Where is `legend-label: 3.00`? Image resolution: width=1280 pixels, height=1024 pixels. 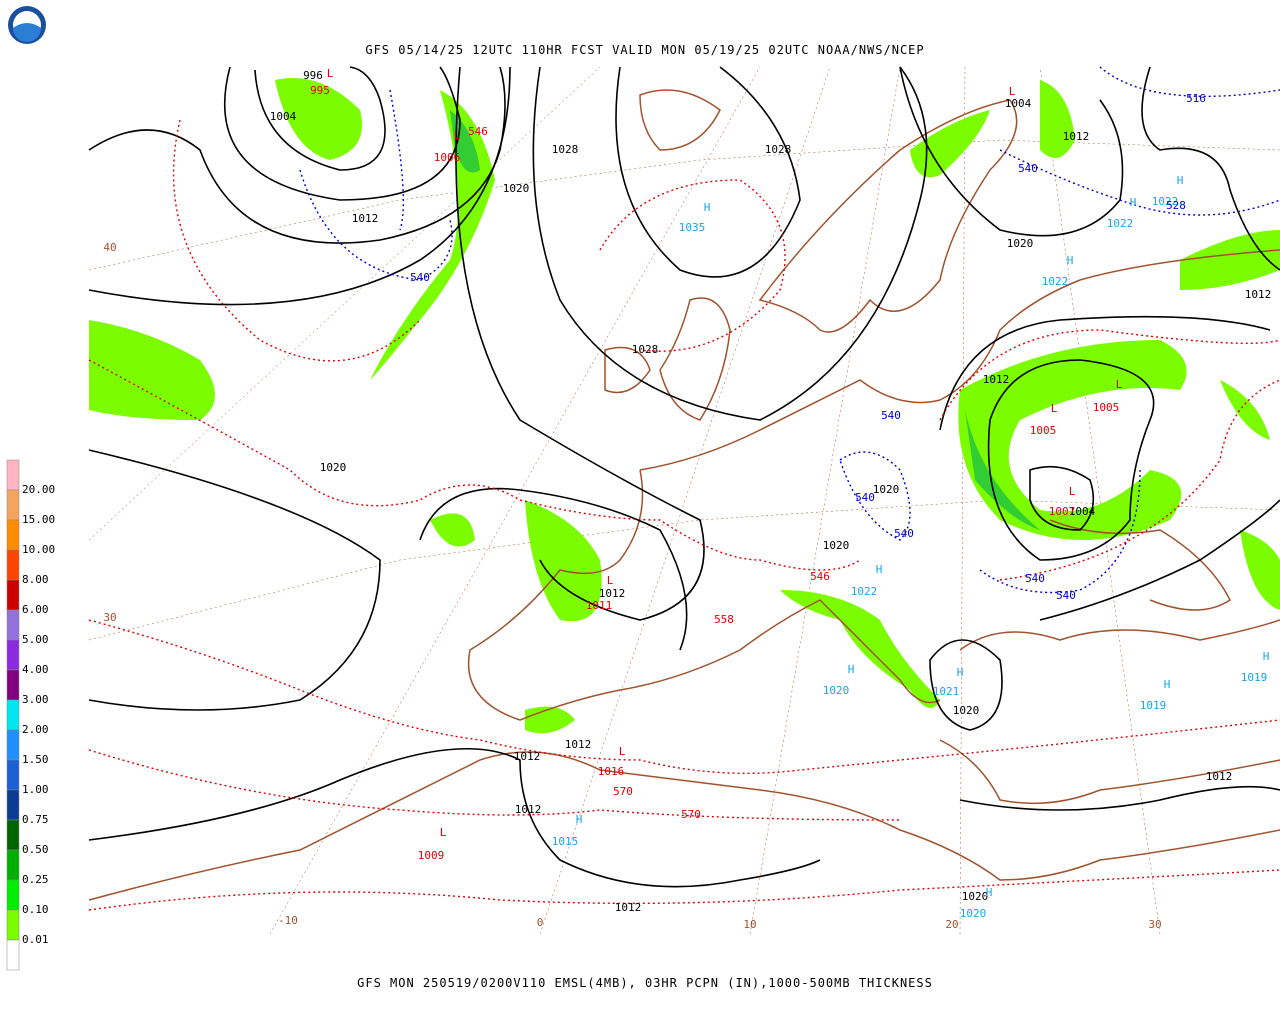 legend-label: 3.00 is located at coordinates (35, 699).